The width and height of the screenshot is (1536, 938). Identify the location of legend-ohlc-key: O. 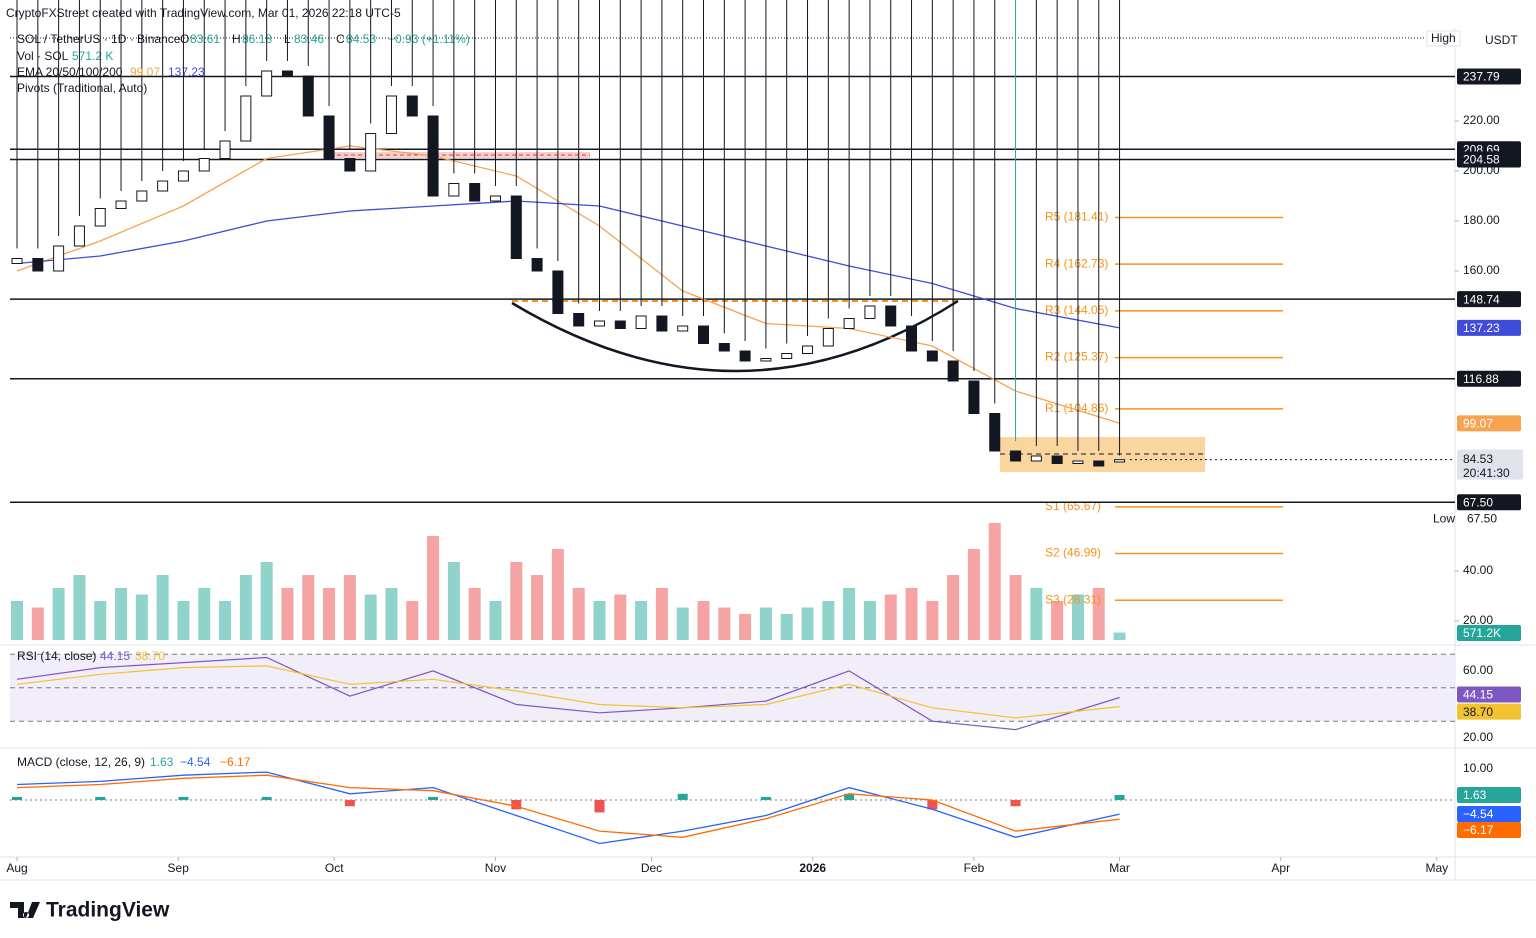
(184, 39).